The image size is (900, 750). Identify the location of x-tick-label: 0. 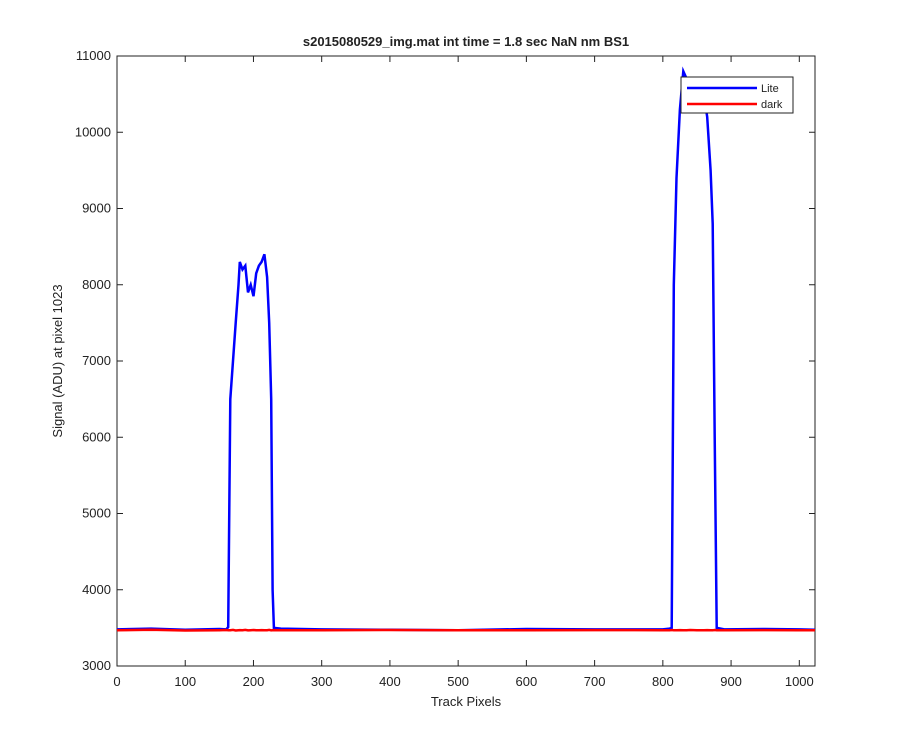
(116, 681).